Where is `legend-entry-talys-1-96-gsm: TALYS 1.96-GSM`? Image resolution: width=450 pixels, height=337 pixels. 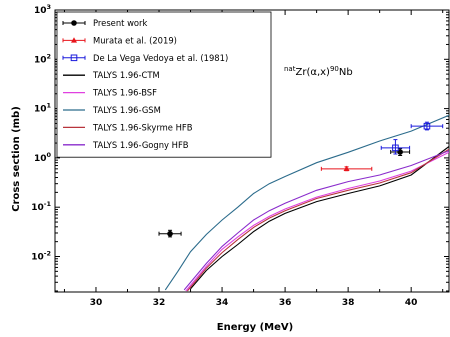
legend-entry-talys-1-96-gsm: TALYS 1.96-GSM is located at coordinates (112, 110).